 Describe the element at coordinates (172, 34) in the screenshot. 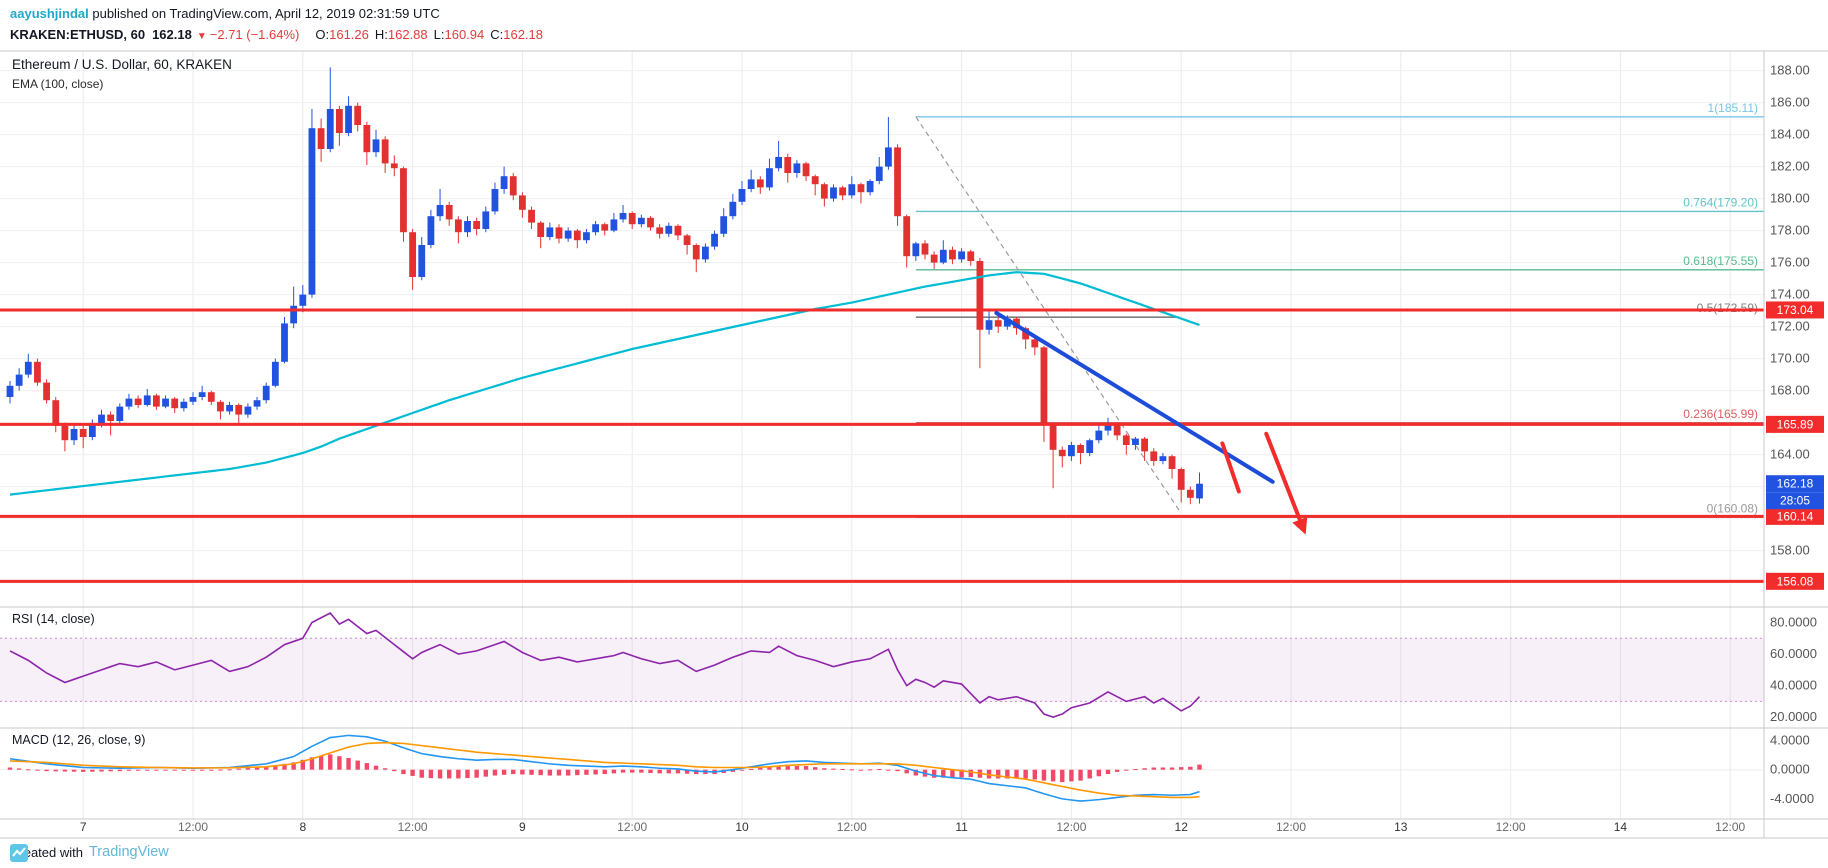

I see `last-price: 162.18` at that location.